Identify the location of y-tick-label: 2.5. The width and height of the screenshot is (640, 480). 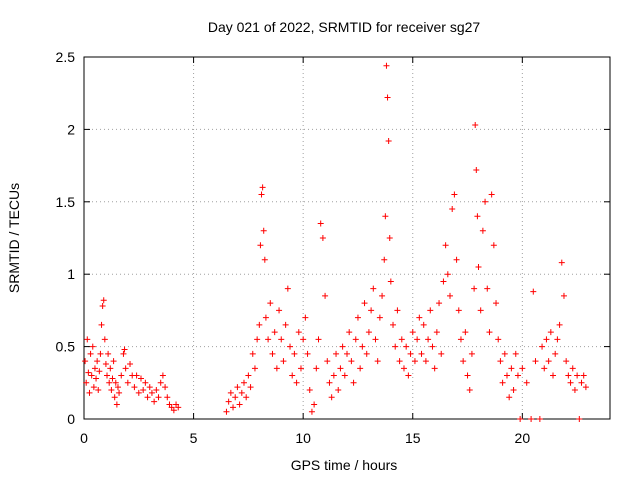
(66, 57).